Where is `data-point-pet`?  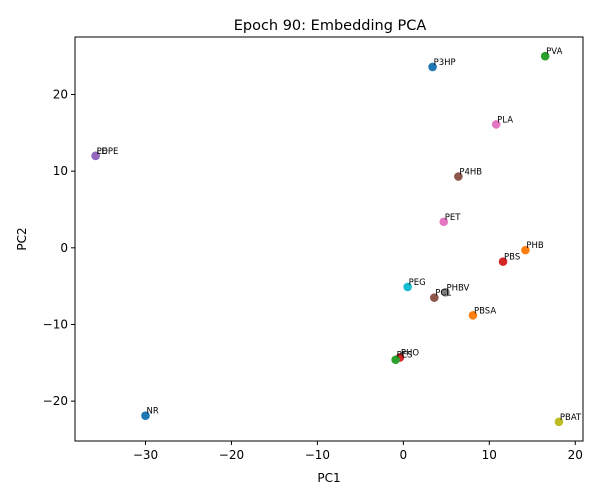 data-point-pet is located at coordinates (444, 222).